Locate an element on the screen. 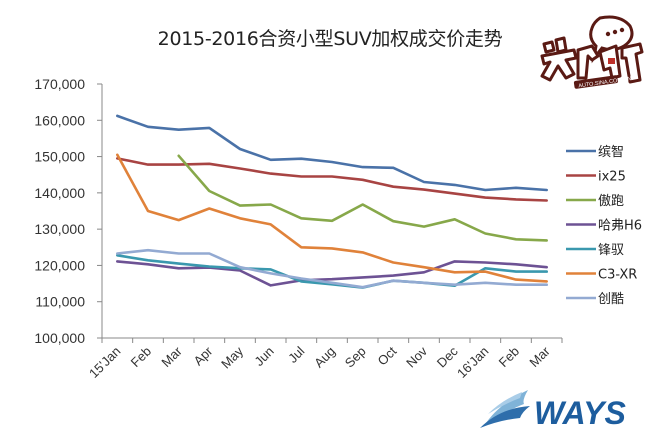 The image size is (660, 440). legend-label: ix25 is located at coordinates (612, 177).